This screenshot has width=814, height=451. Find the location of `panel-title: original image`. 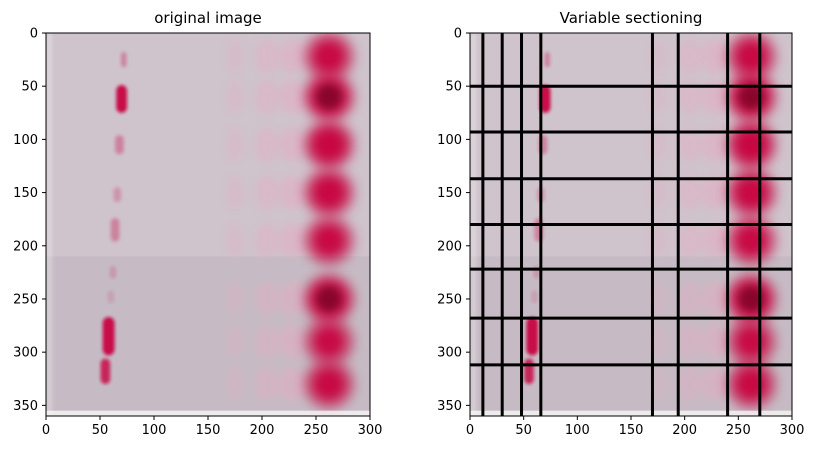

panel-title: original image is located at coordinates (208, 18).